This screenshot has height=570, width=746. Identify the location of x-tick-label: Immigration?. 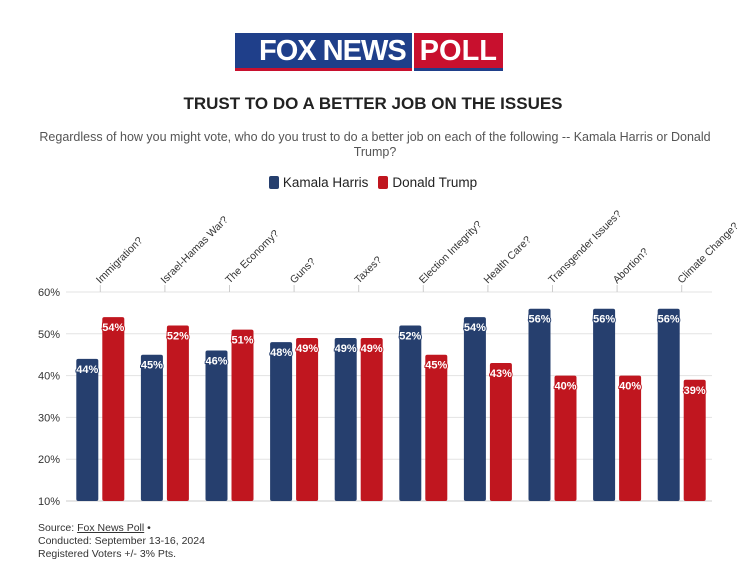
(120, 261).